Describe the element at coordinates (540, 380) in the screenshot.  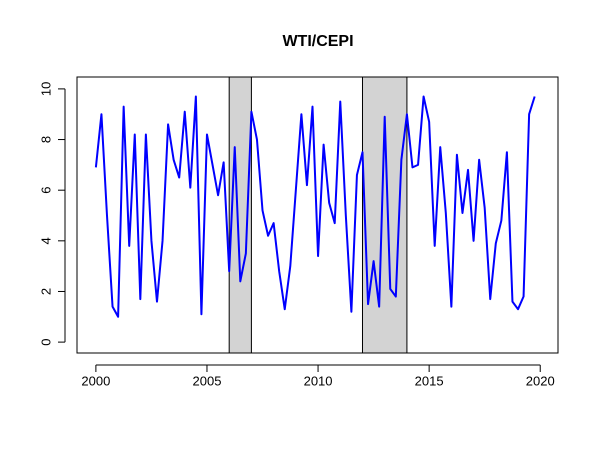
I see `x-tick-label: 2020` at that location.